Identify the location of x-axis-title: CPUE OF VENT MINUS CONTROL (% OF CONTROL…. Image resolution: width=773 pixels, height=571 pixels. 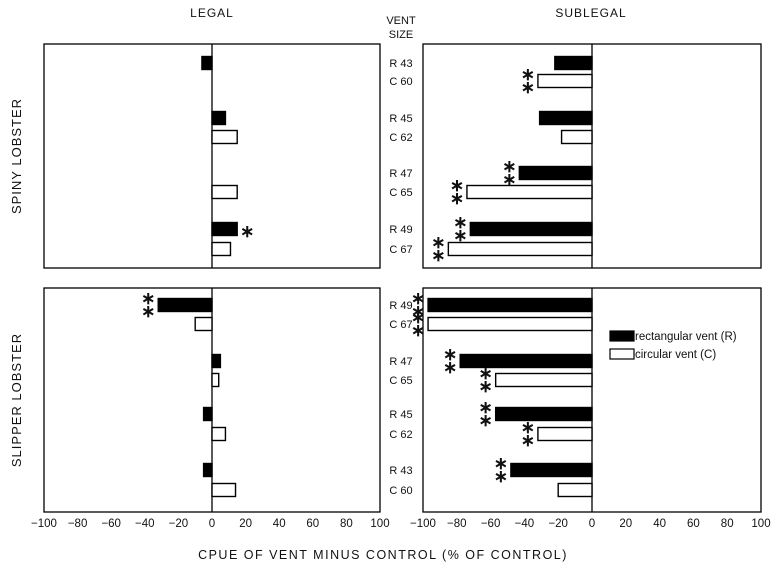
(383, 555).